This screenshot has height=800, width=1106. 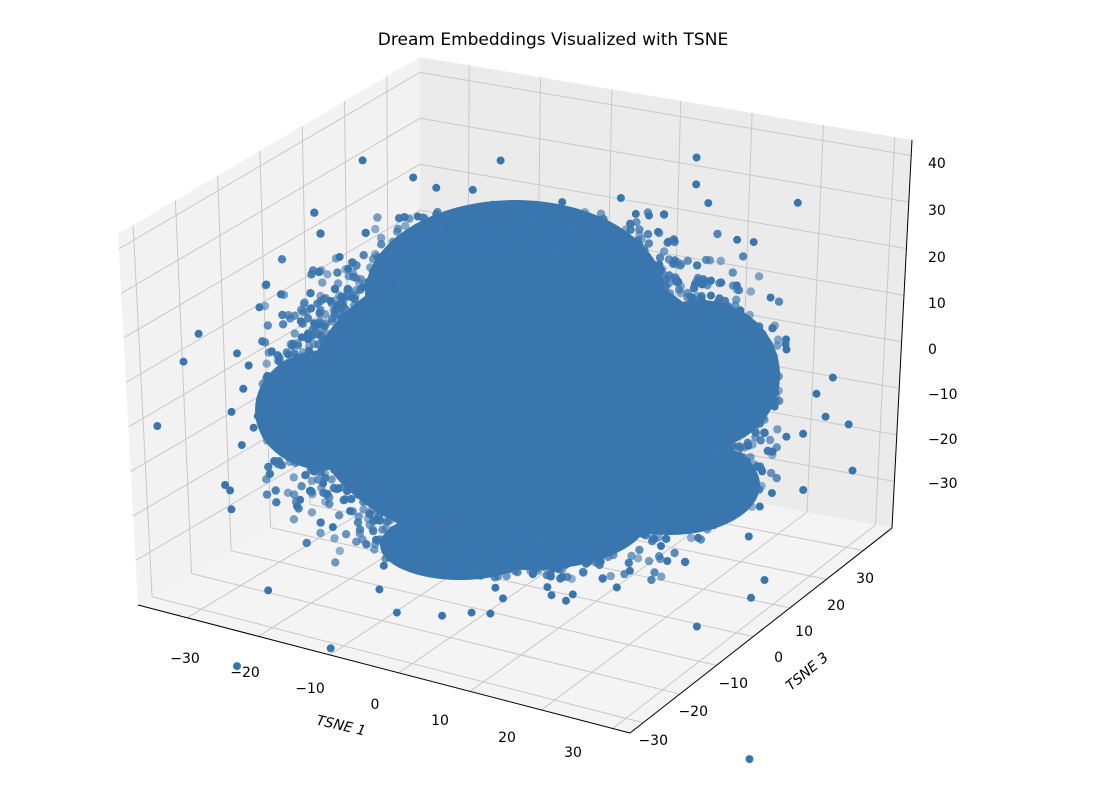 What do you see at coordinates (937, 164) in the screenshot?
I see `z-tick-label: 40` at bounding box center [937, 164].